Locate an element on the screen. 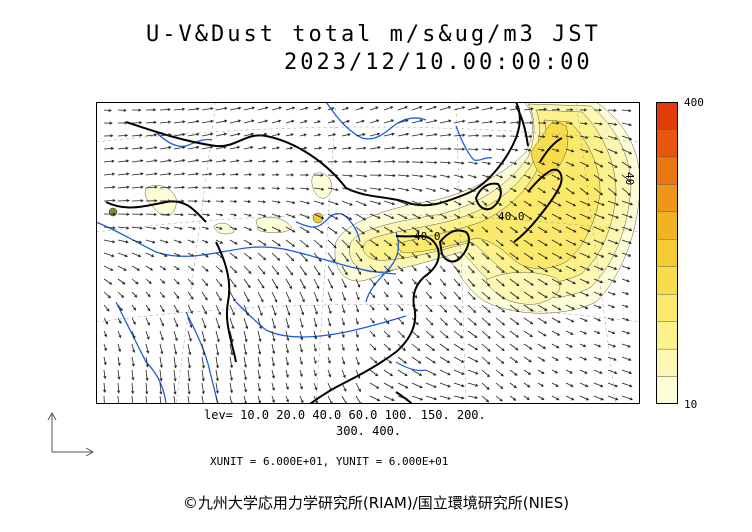 The width and height of the screenshot is (752, 532). copyright-credit: ©九州大学応用力学研究所(RIAM)/国立環境研究所(NIES) is located at coordinates (376, 503).